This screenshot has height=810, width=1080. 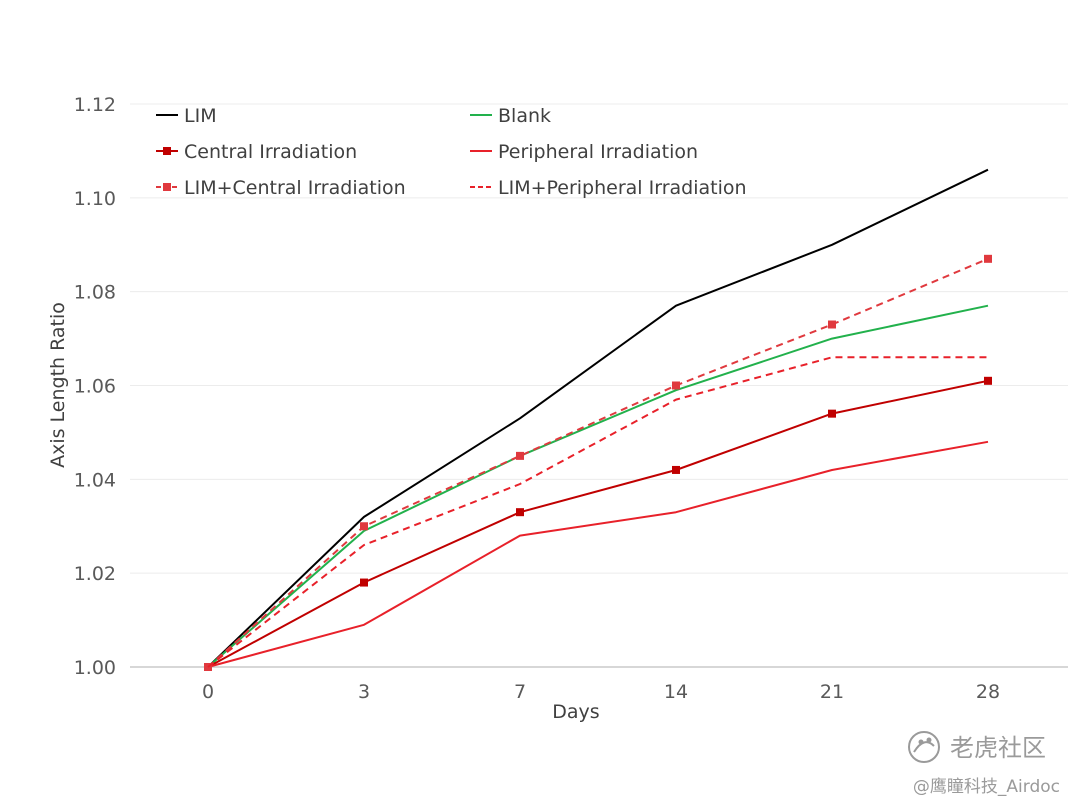 I want to click on legend-item-peripheral-irradiation: Peripheral Irradiation, so click(x=584, y=152).